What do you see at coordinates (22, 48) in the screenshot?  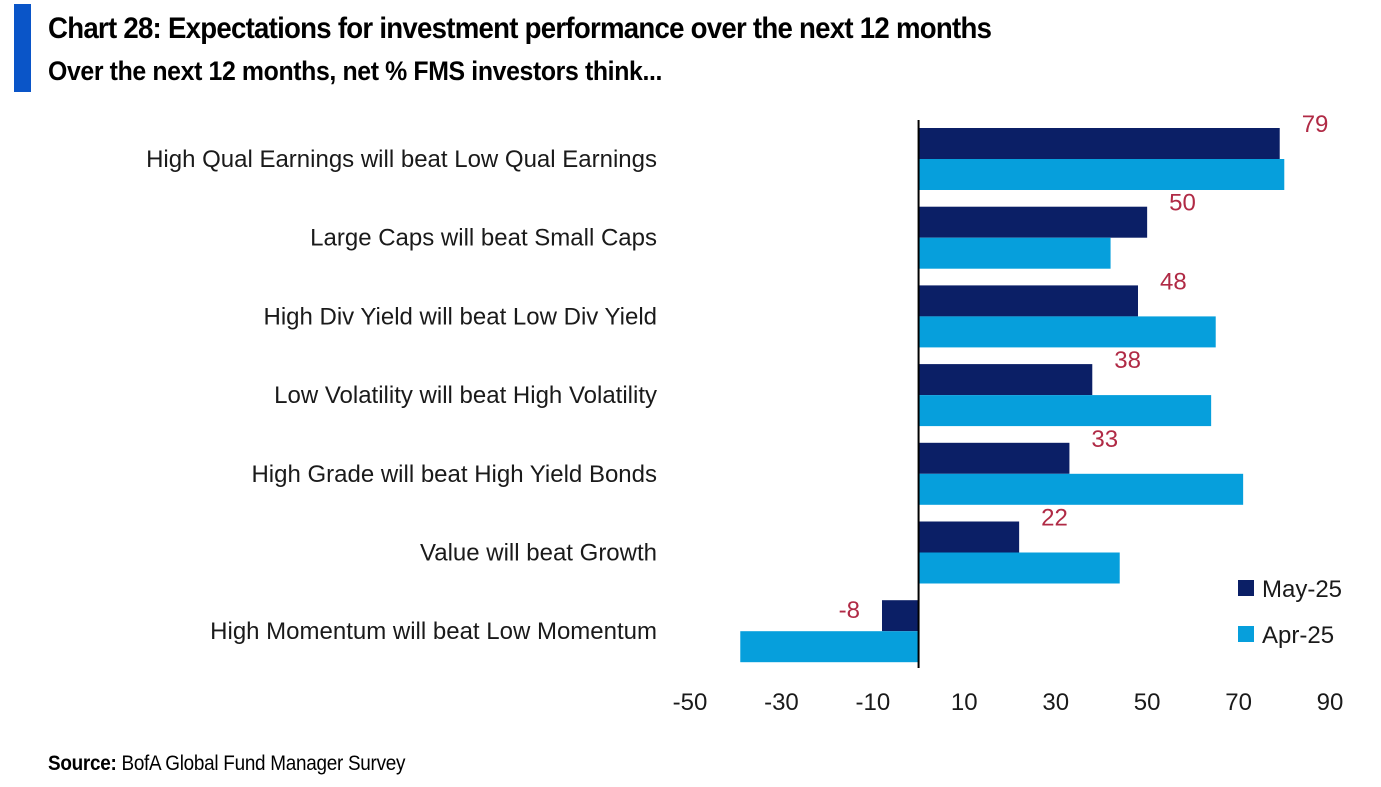 I see `title-accent-bar` at bounding box center [22, 48].